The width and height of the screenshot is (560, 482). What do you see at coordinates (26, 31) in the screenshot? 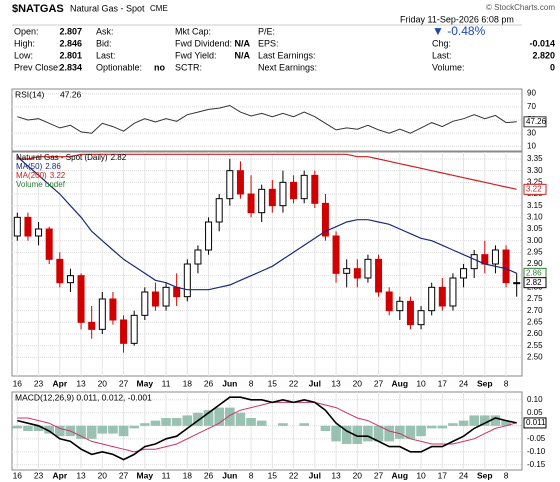
I see `field-label: Open:` at bounding box center [26, 31].